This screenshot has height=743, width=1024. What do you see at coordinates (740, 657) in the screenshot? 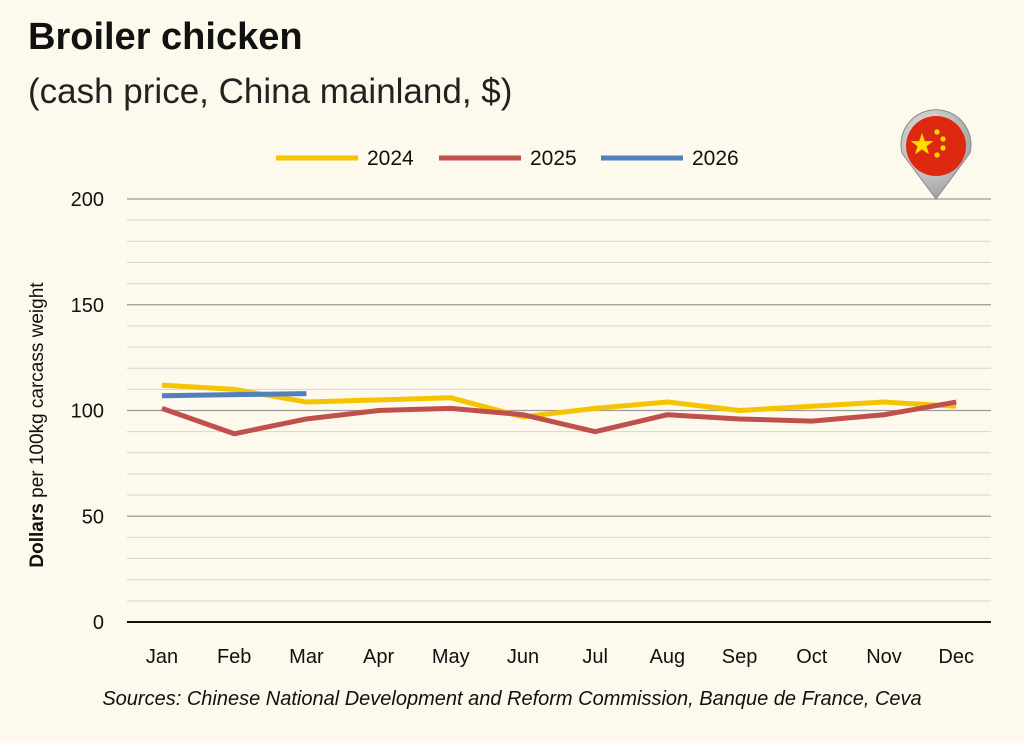
I see `x-tick-label: Sep` at bounding box center [740, 657].